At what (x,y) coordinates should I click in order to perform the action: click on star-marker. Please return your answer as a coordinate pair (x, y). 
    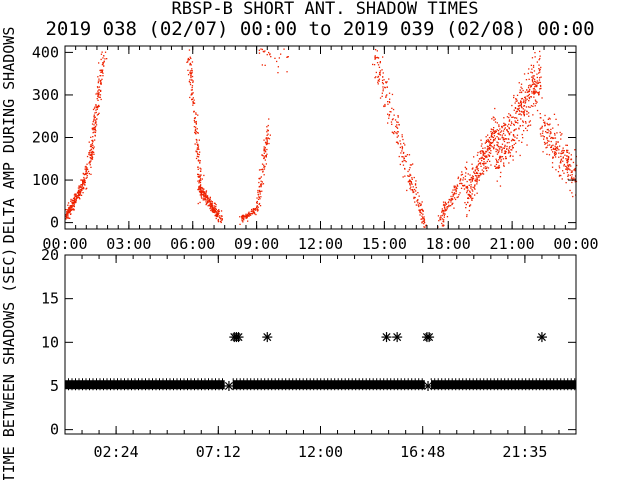
    Looking at the image, I should click on (397, 337).